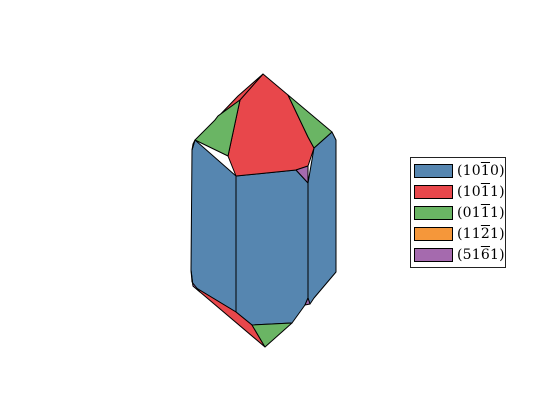 The height and width of the screenshot is (420, 560). What do you see at coordinates (481, 191) in the screenshot?
I see `legend-label: (1011)` at bounding box center [481, 191].